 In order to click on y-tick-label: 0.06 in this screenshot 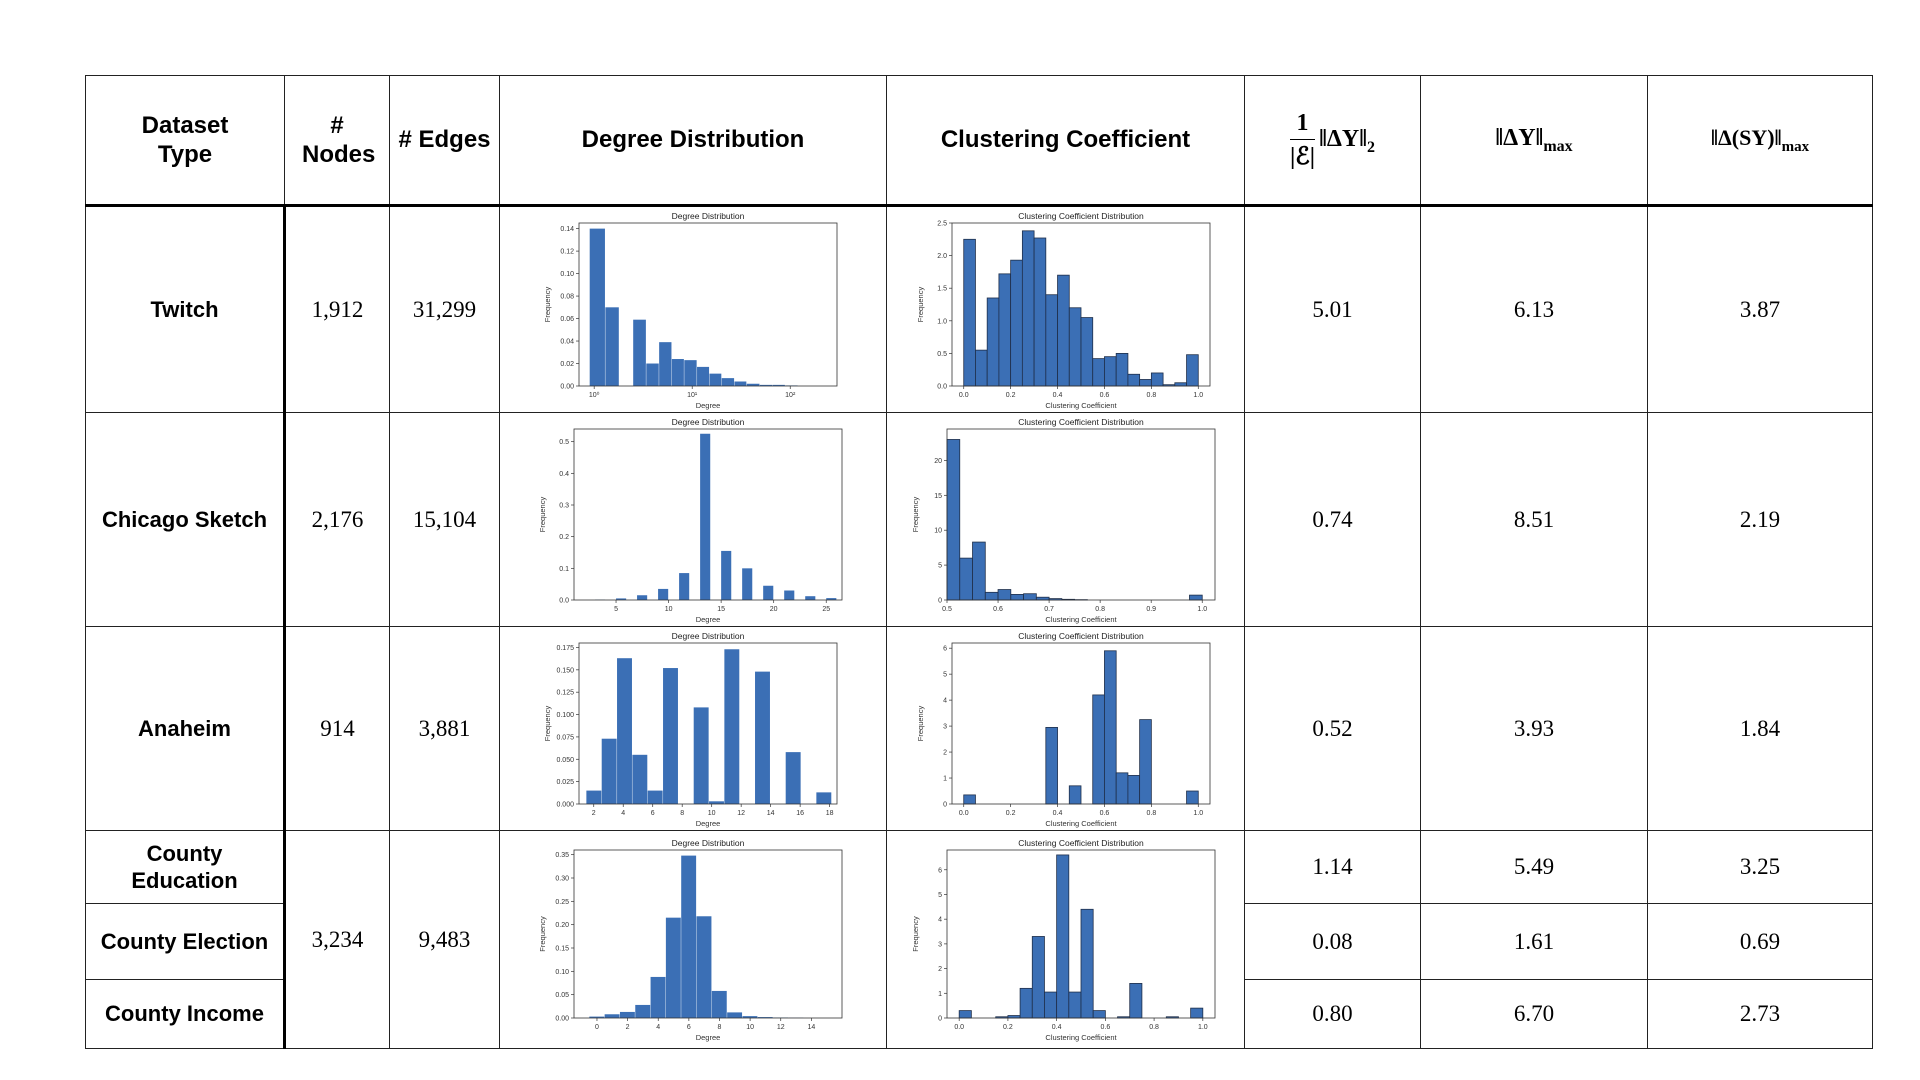, I will do `click(567, 319)`.